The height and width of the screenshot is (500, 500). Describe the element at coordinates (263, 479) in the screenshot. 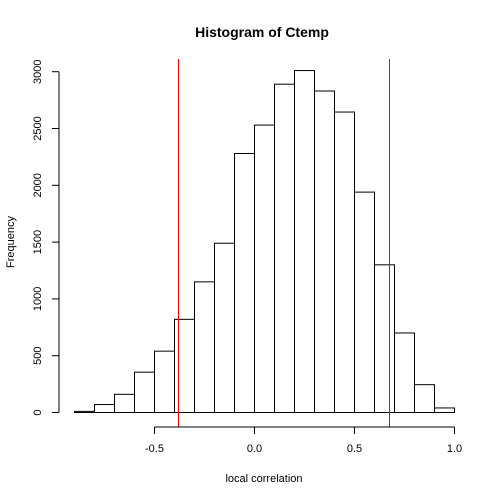

I see `x-axis-label: local correlation` at that location.